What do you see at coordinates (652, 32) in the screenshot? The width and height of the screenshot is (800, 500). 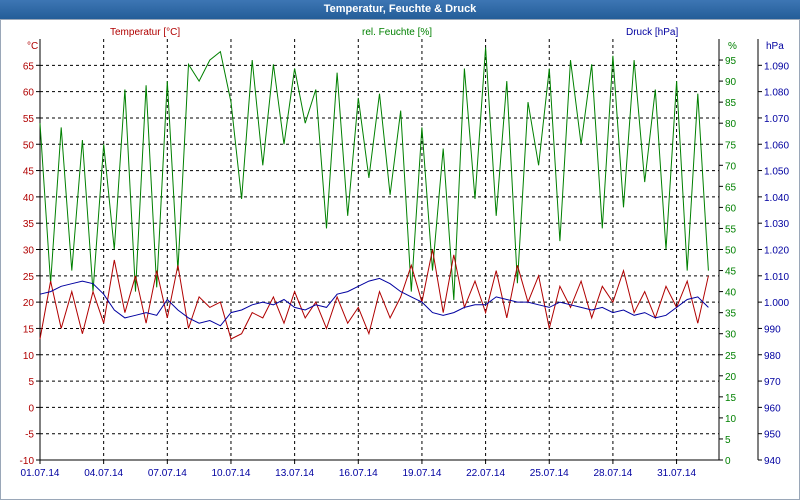 I see `pressure-axis-label: Druck [hPa]` at bounding box center [652, 32].